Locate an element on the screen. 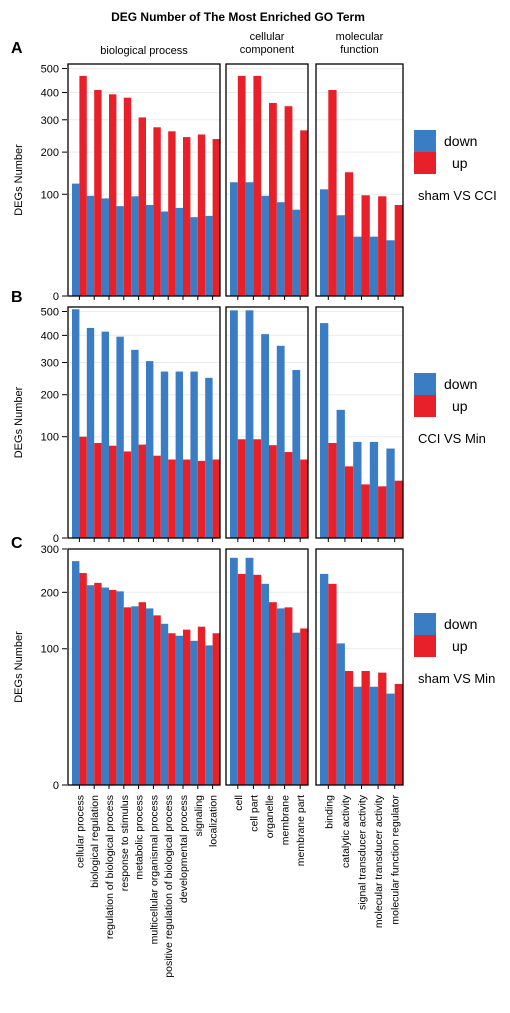 Image resolution: width=510 pixels, height=1013 pixels. facet-cellular-component is located at coordinates (267, 181).